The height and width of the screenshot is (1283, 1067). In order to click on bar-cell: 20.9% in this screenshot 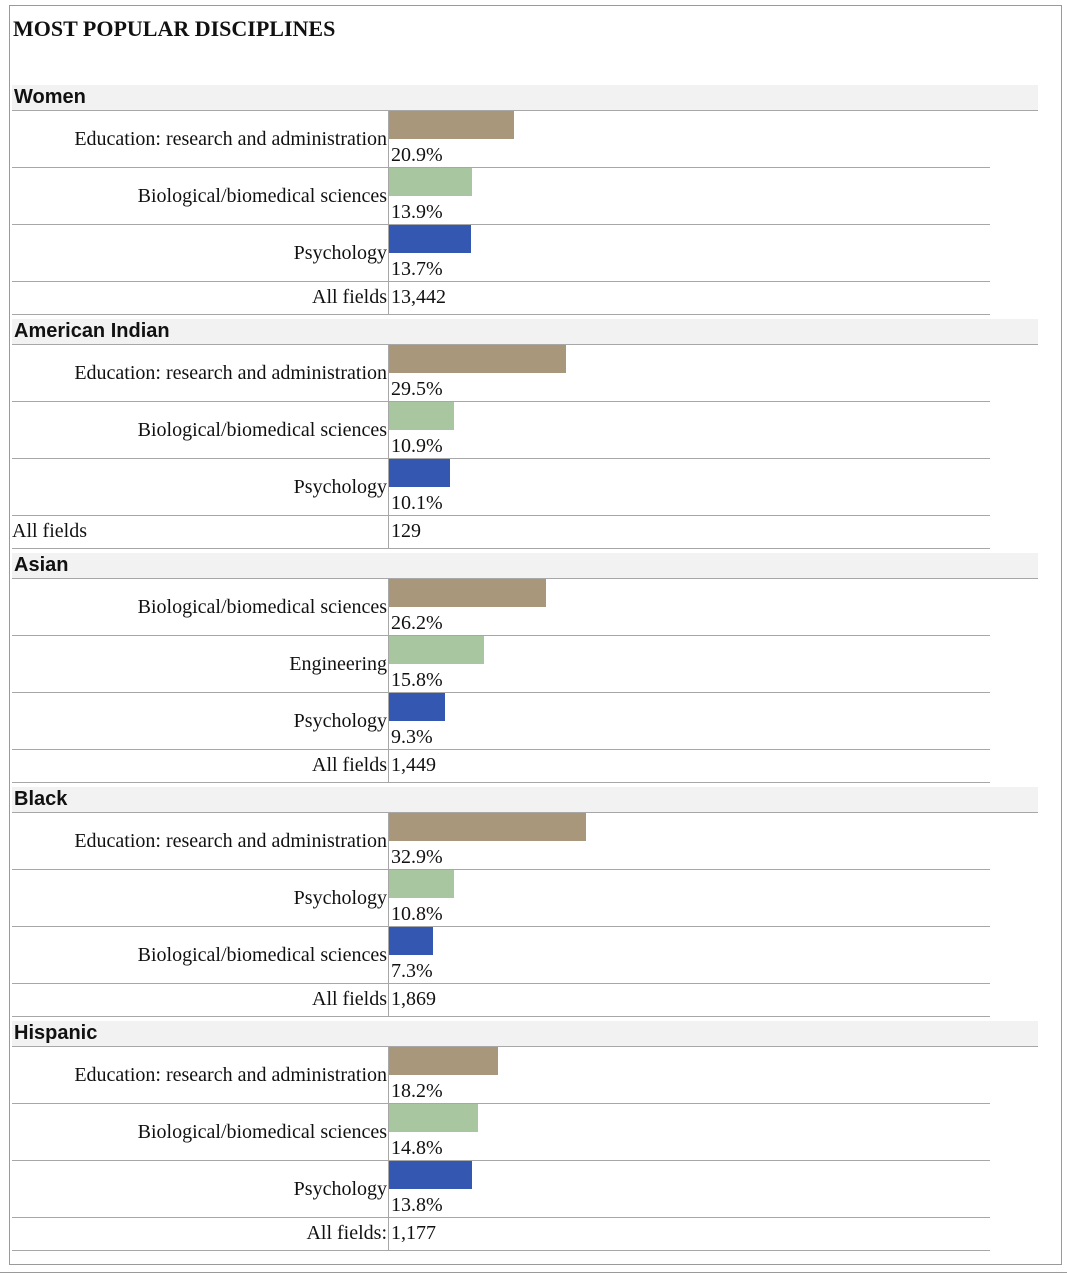, I will do `click(689, 139)`.